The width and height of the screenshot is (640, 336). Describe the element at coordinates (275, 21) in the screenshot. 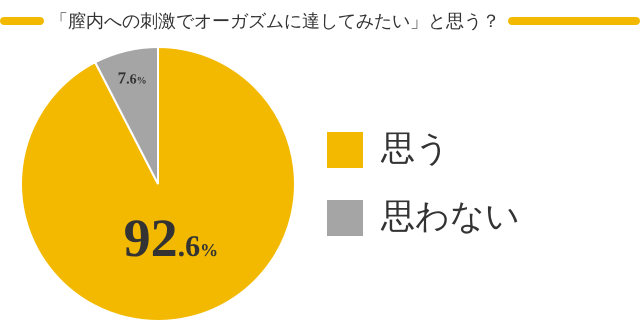

I see `chart-title: 「膣内への刺激でオーガズムに達してみたい」と思う？` at that location.